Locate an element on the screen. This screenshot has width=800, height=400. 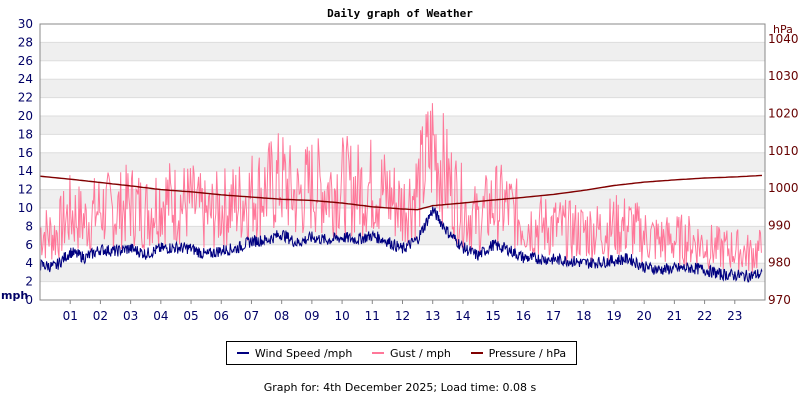
left-tick-label: 24 is located at coordinates (25, 79).